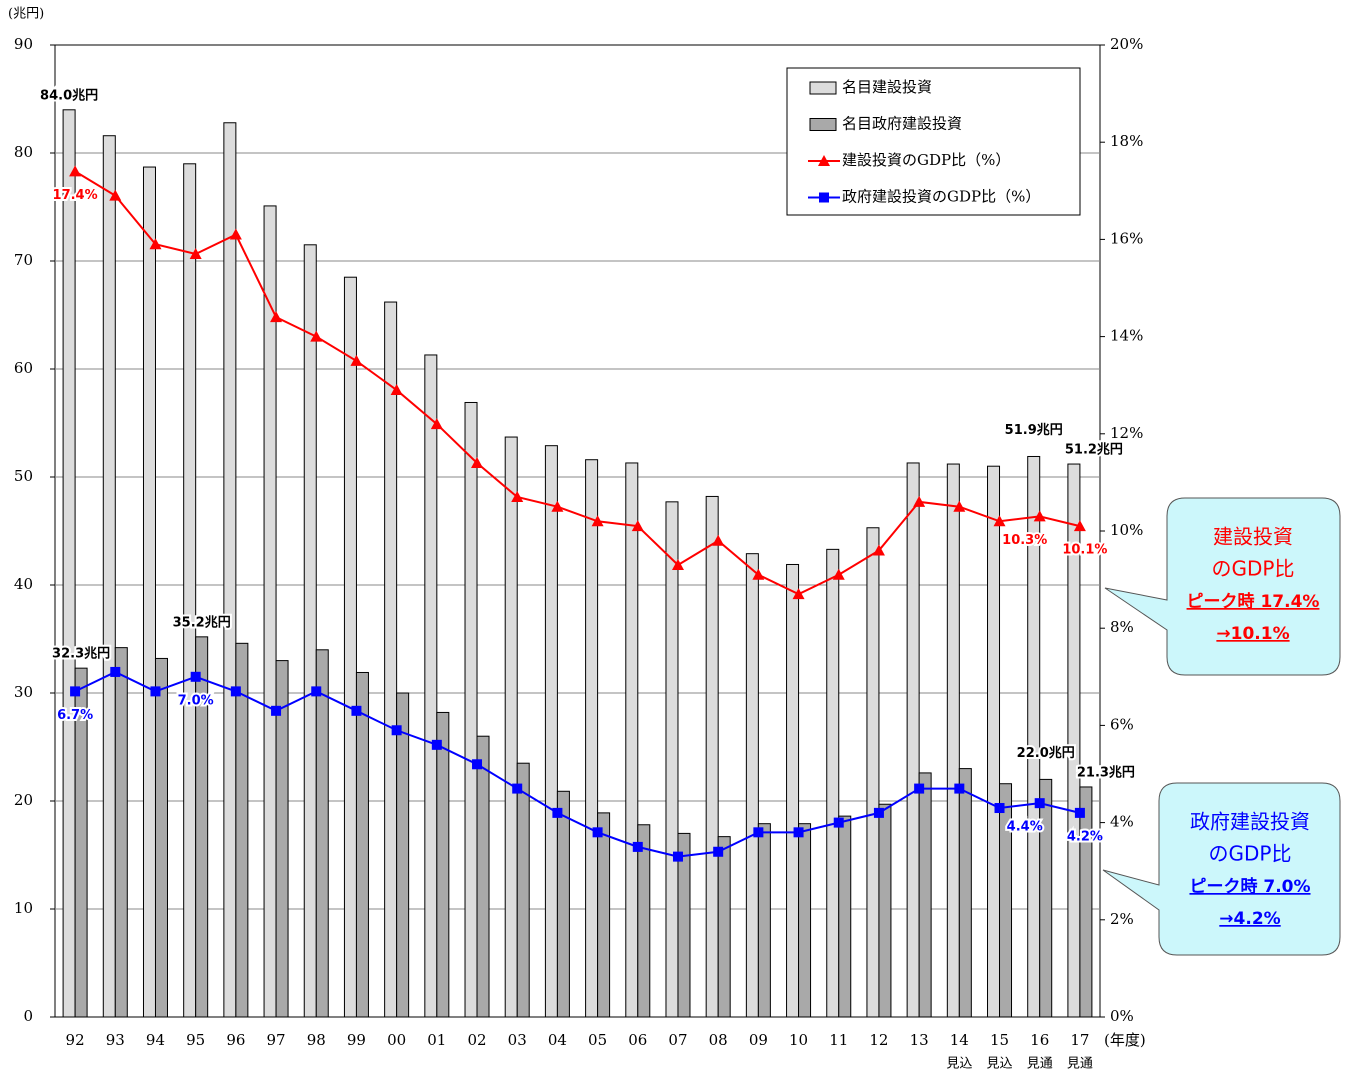 This screenshot has width=1350, height=1074. What do you see at coordinates (941, 197) in the screenshot?
I see `legend-label: 政府建設投資のGDP比（%）` at bounding box center [941, 197].